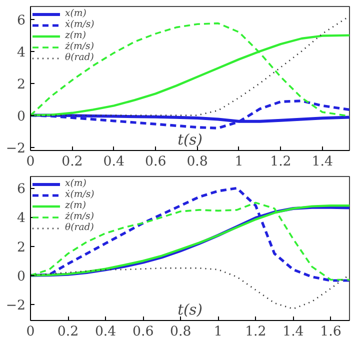 The image size is (355, 341). I want to click on x-tick-label: 1.6, so click(331, 332).